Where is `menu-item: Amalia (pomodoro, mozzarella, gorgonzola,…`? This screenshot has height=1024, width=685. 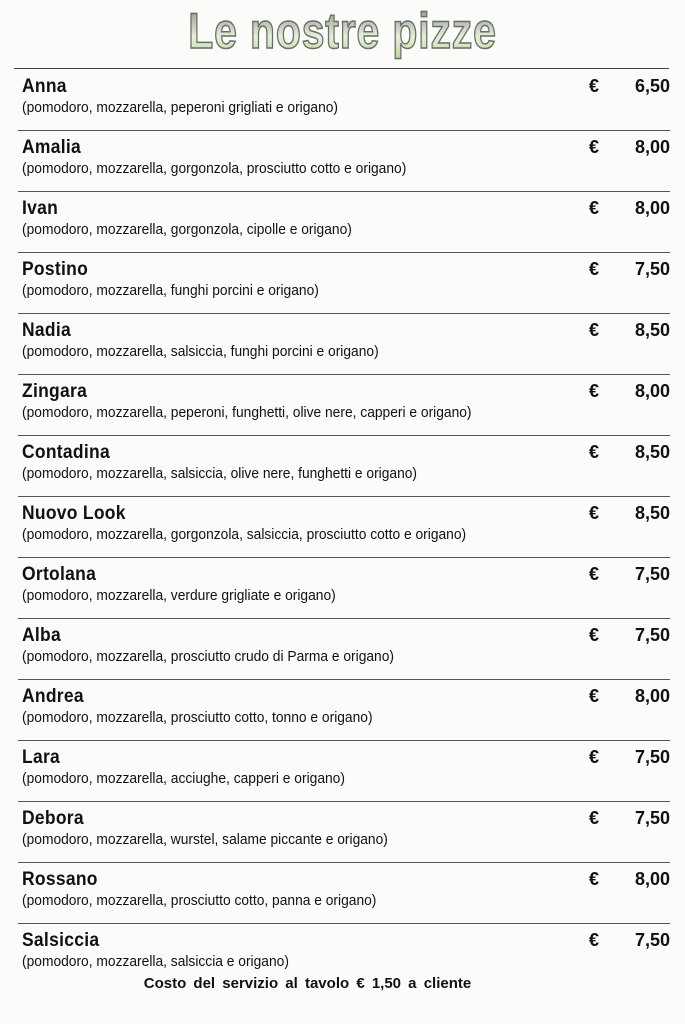 menu-item: Amalia (pomodoro, mozzarella, gorgonzola,… is located at coordinates (344, 162).